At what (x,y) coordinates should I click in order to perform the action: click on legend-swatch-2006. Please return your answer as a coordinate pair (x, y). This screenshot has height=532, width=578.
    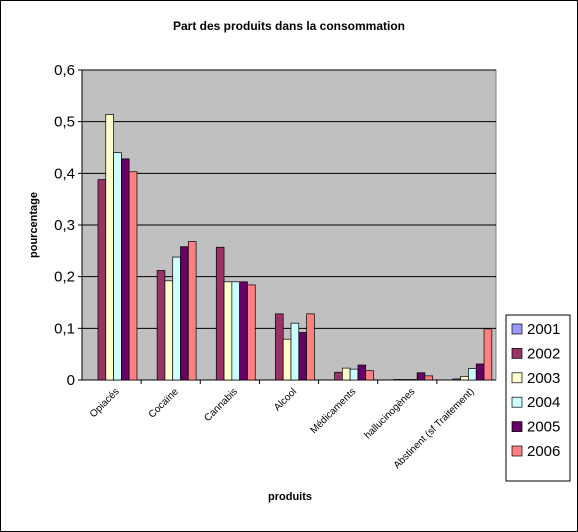
    Looking at the image, I should click on (517, 451).